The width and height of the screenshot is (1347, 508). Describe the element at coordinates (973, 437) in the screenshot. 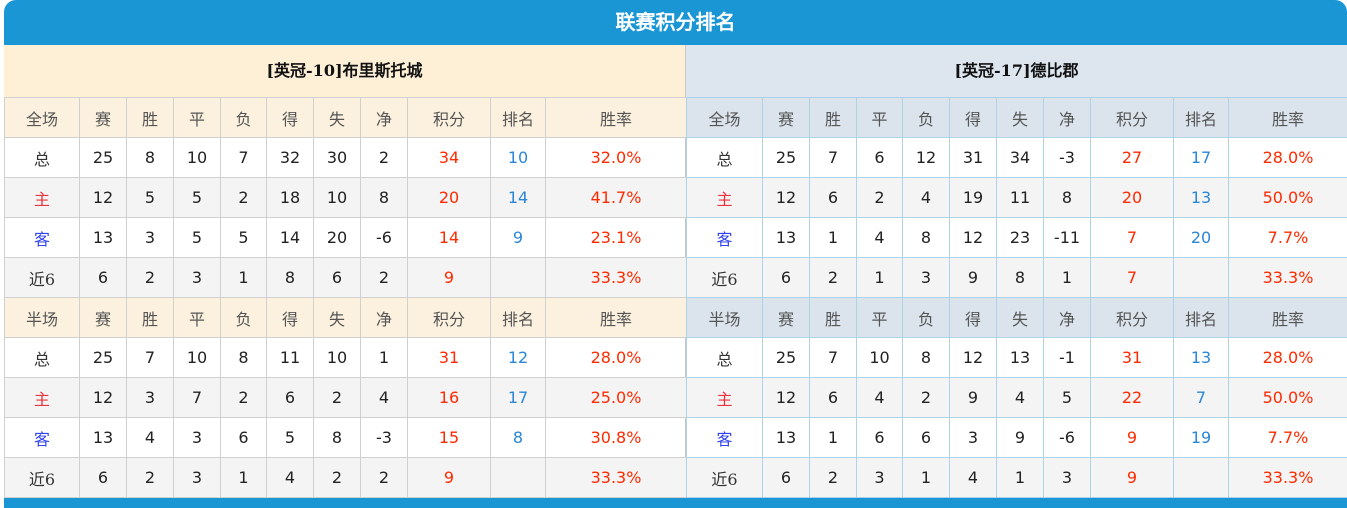

I see `cell-goals-for: 3` at that location.